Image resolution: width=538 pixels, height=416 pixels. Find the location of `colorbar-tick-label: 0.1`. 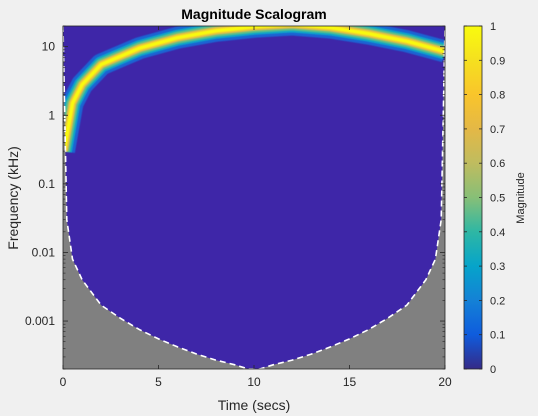

colorbar-tick-label: 0.1 is located at coordinates (497, 336).